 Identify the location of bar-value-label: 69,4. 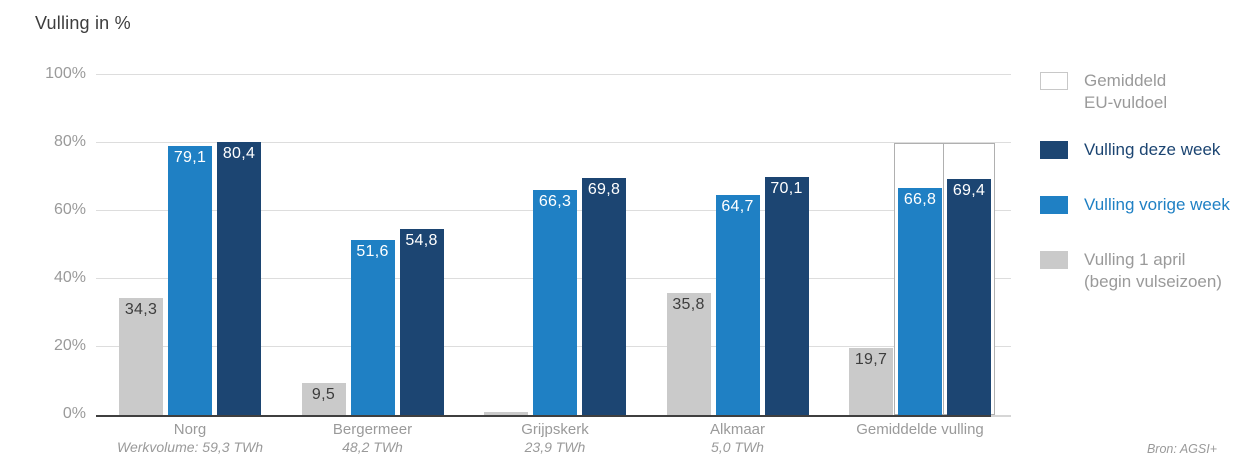
(969, 191).